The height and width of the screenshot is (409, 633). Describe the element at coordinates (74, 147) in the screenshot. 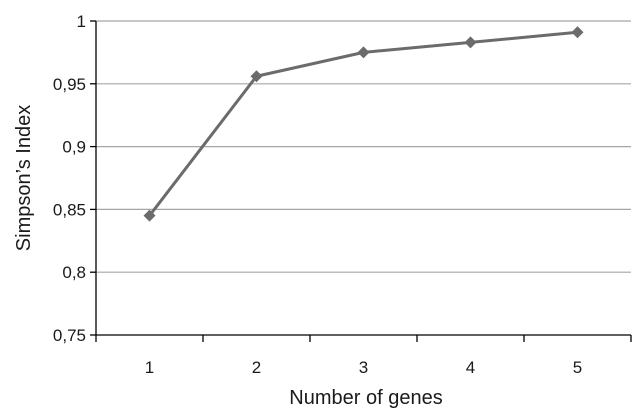

I see `y-tick-label: 0,9` at that location.